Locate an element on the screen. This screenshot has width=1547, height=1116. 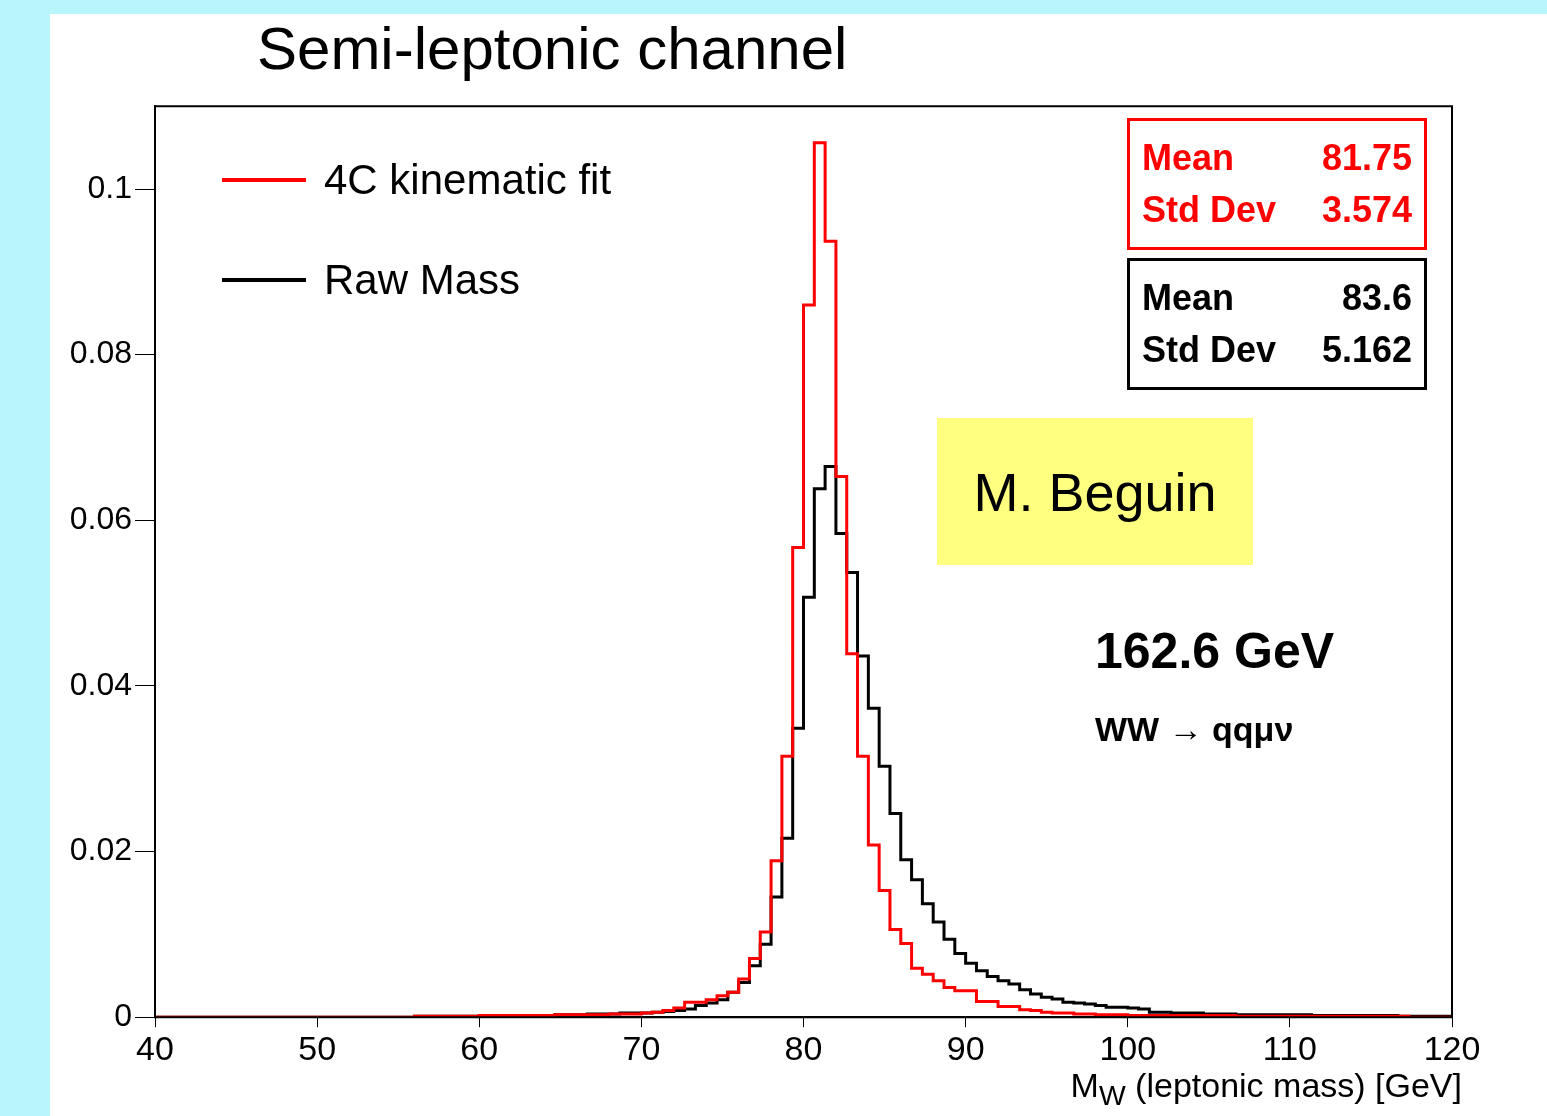
x-tick-label: 40 is located at coordinates (155, 1047).